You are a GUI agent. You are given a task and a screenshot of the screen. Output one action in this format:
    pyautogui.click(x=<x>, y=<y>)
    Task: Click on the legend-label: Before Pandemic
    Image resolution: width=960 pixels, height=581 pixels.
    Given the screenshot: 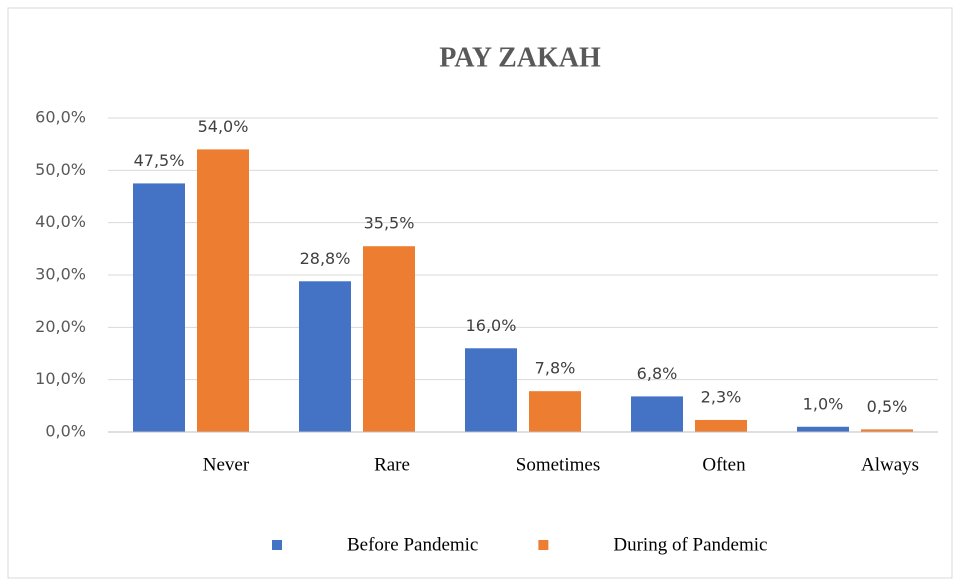 What is the action you would take?
    pyautogui.click(x=412, y=544)
    